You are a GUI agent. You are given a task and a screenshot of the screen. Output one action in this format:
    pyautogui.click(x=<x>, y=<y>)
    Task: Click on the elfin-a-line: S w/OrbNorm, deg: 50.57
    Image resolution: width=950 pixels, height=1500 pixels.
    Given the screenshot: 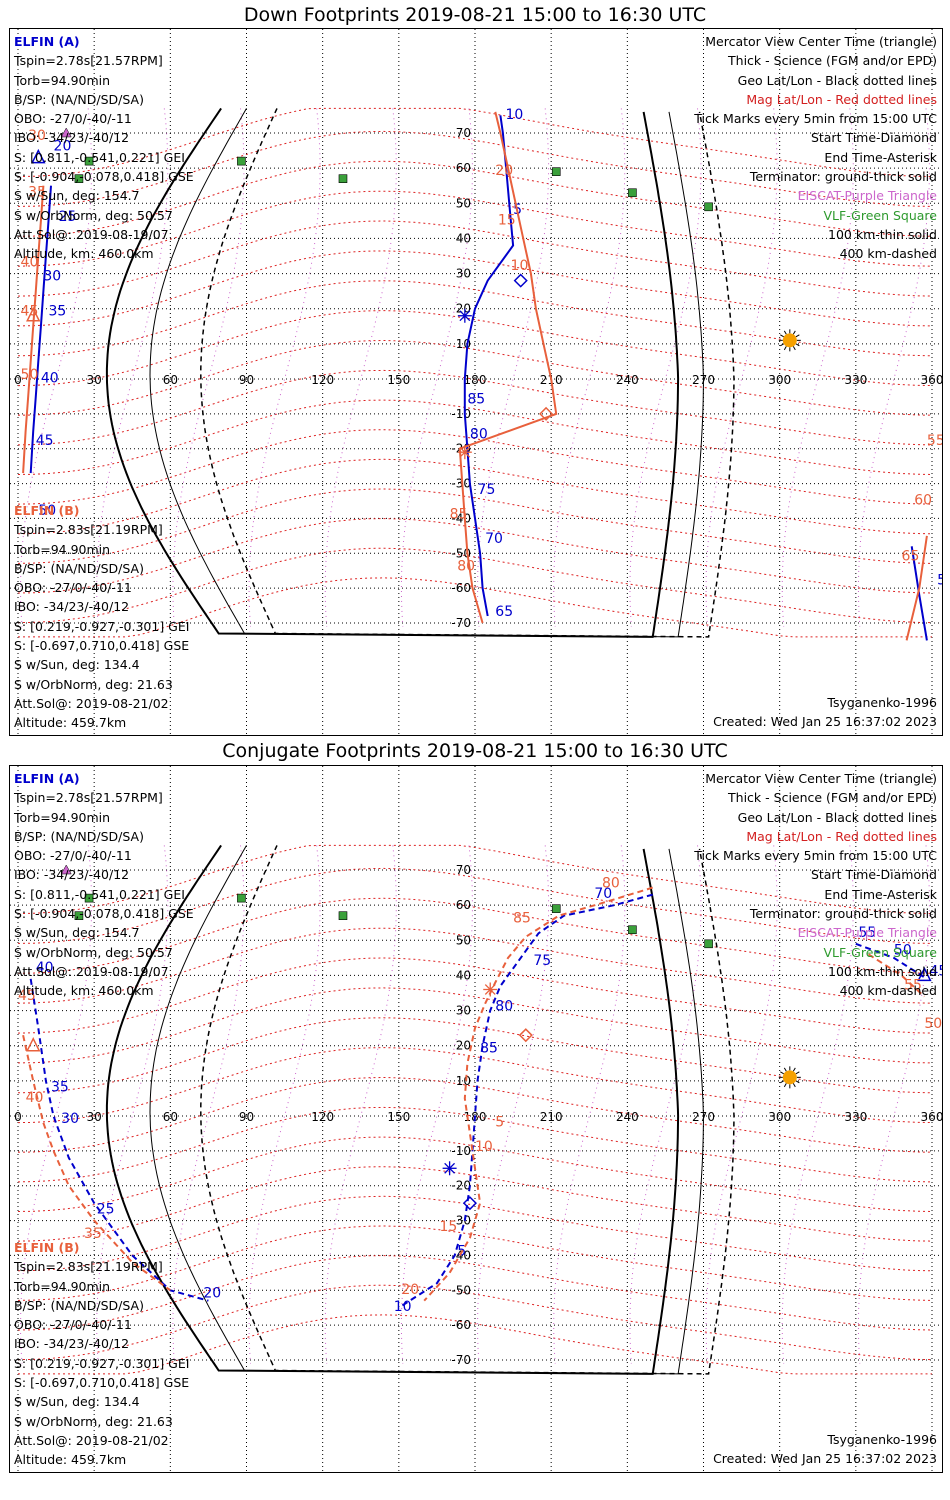 What is the action you would take?
    pyautogui.click(x=93, y=215)
    